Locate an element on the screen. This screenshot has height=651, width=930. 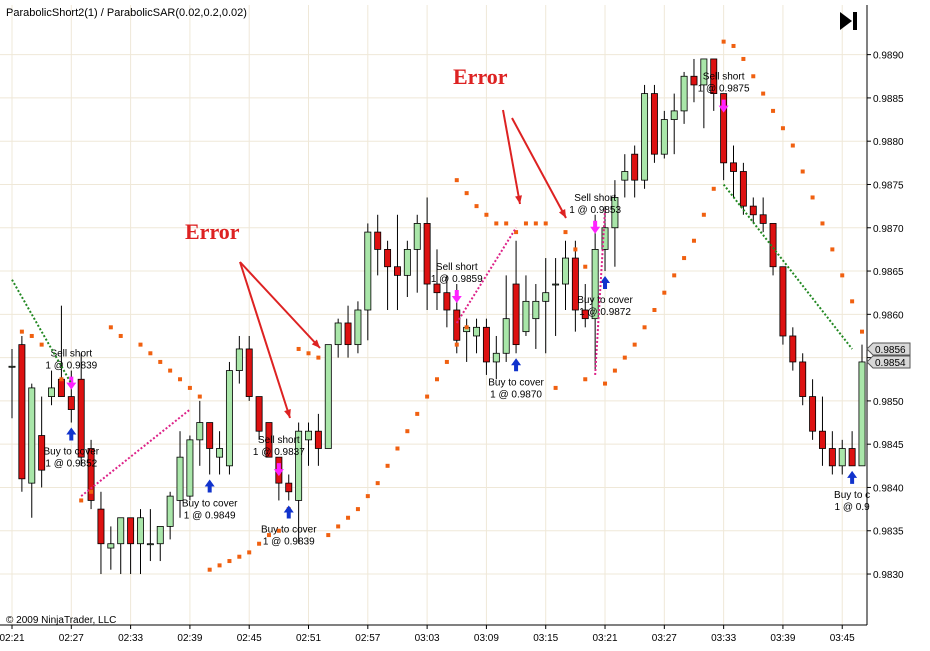
y-tick-label: 0.9865 is located at coordinates (888, 272).